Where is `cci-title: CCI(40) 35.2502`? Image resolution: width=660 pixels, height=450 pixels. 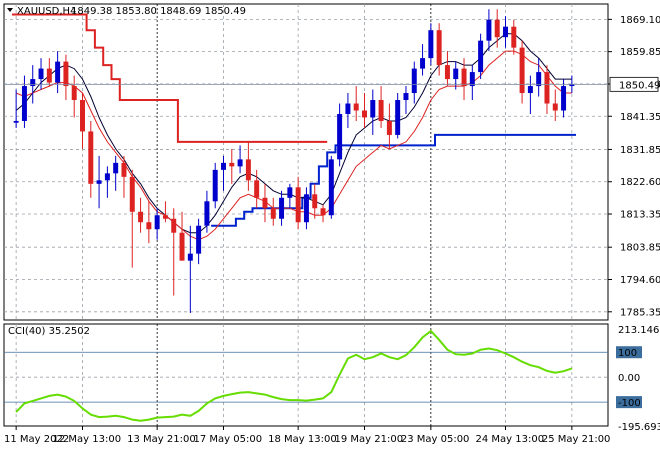
cci-title: CCI(40) 35.2502 is located at coordinates (49, 331).